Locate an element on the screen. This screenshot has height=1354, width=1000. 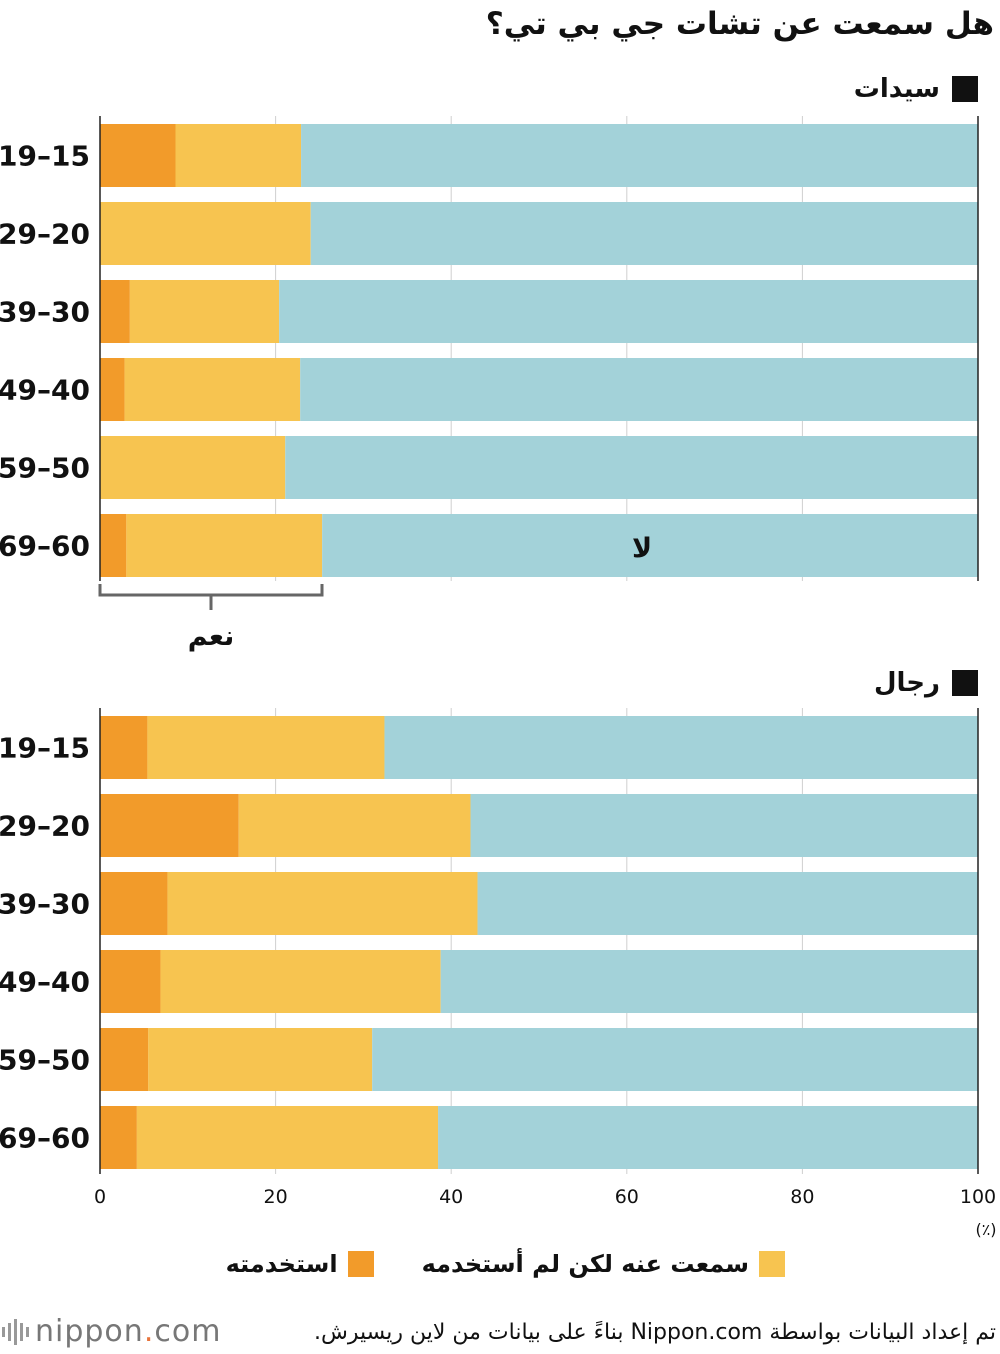
legend-item-used: استخدمته is located at coordinates (300, 1264).